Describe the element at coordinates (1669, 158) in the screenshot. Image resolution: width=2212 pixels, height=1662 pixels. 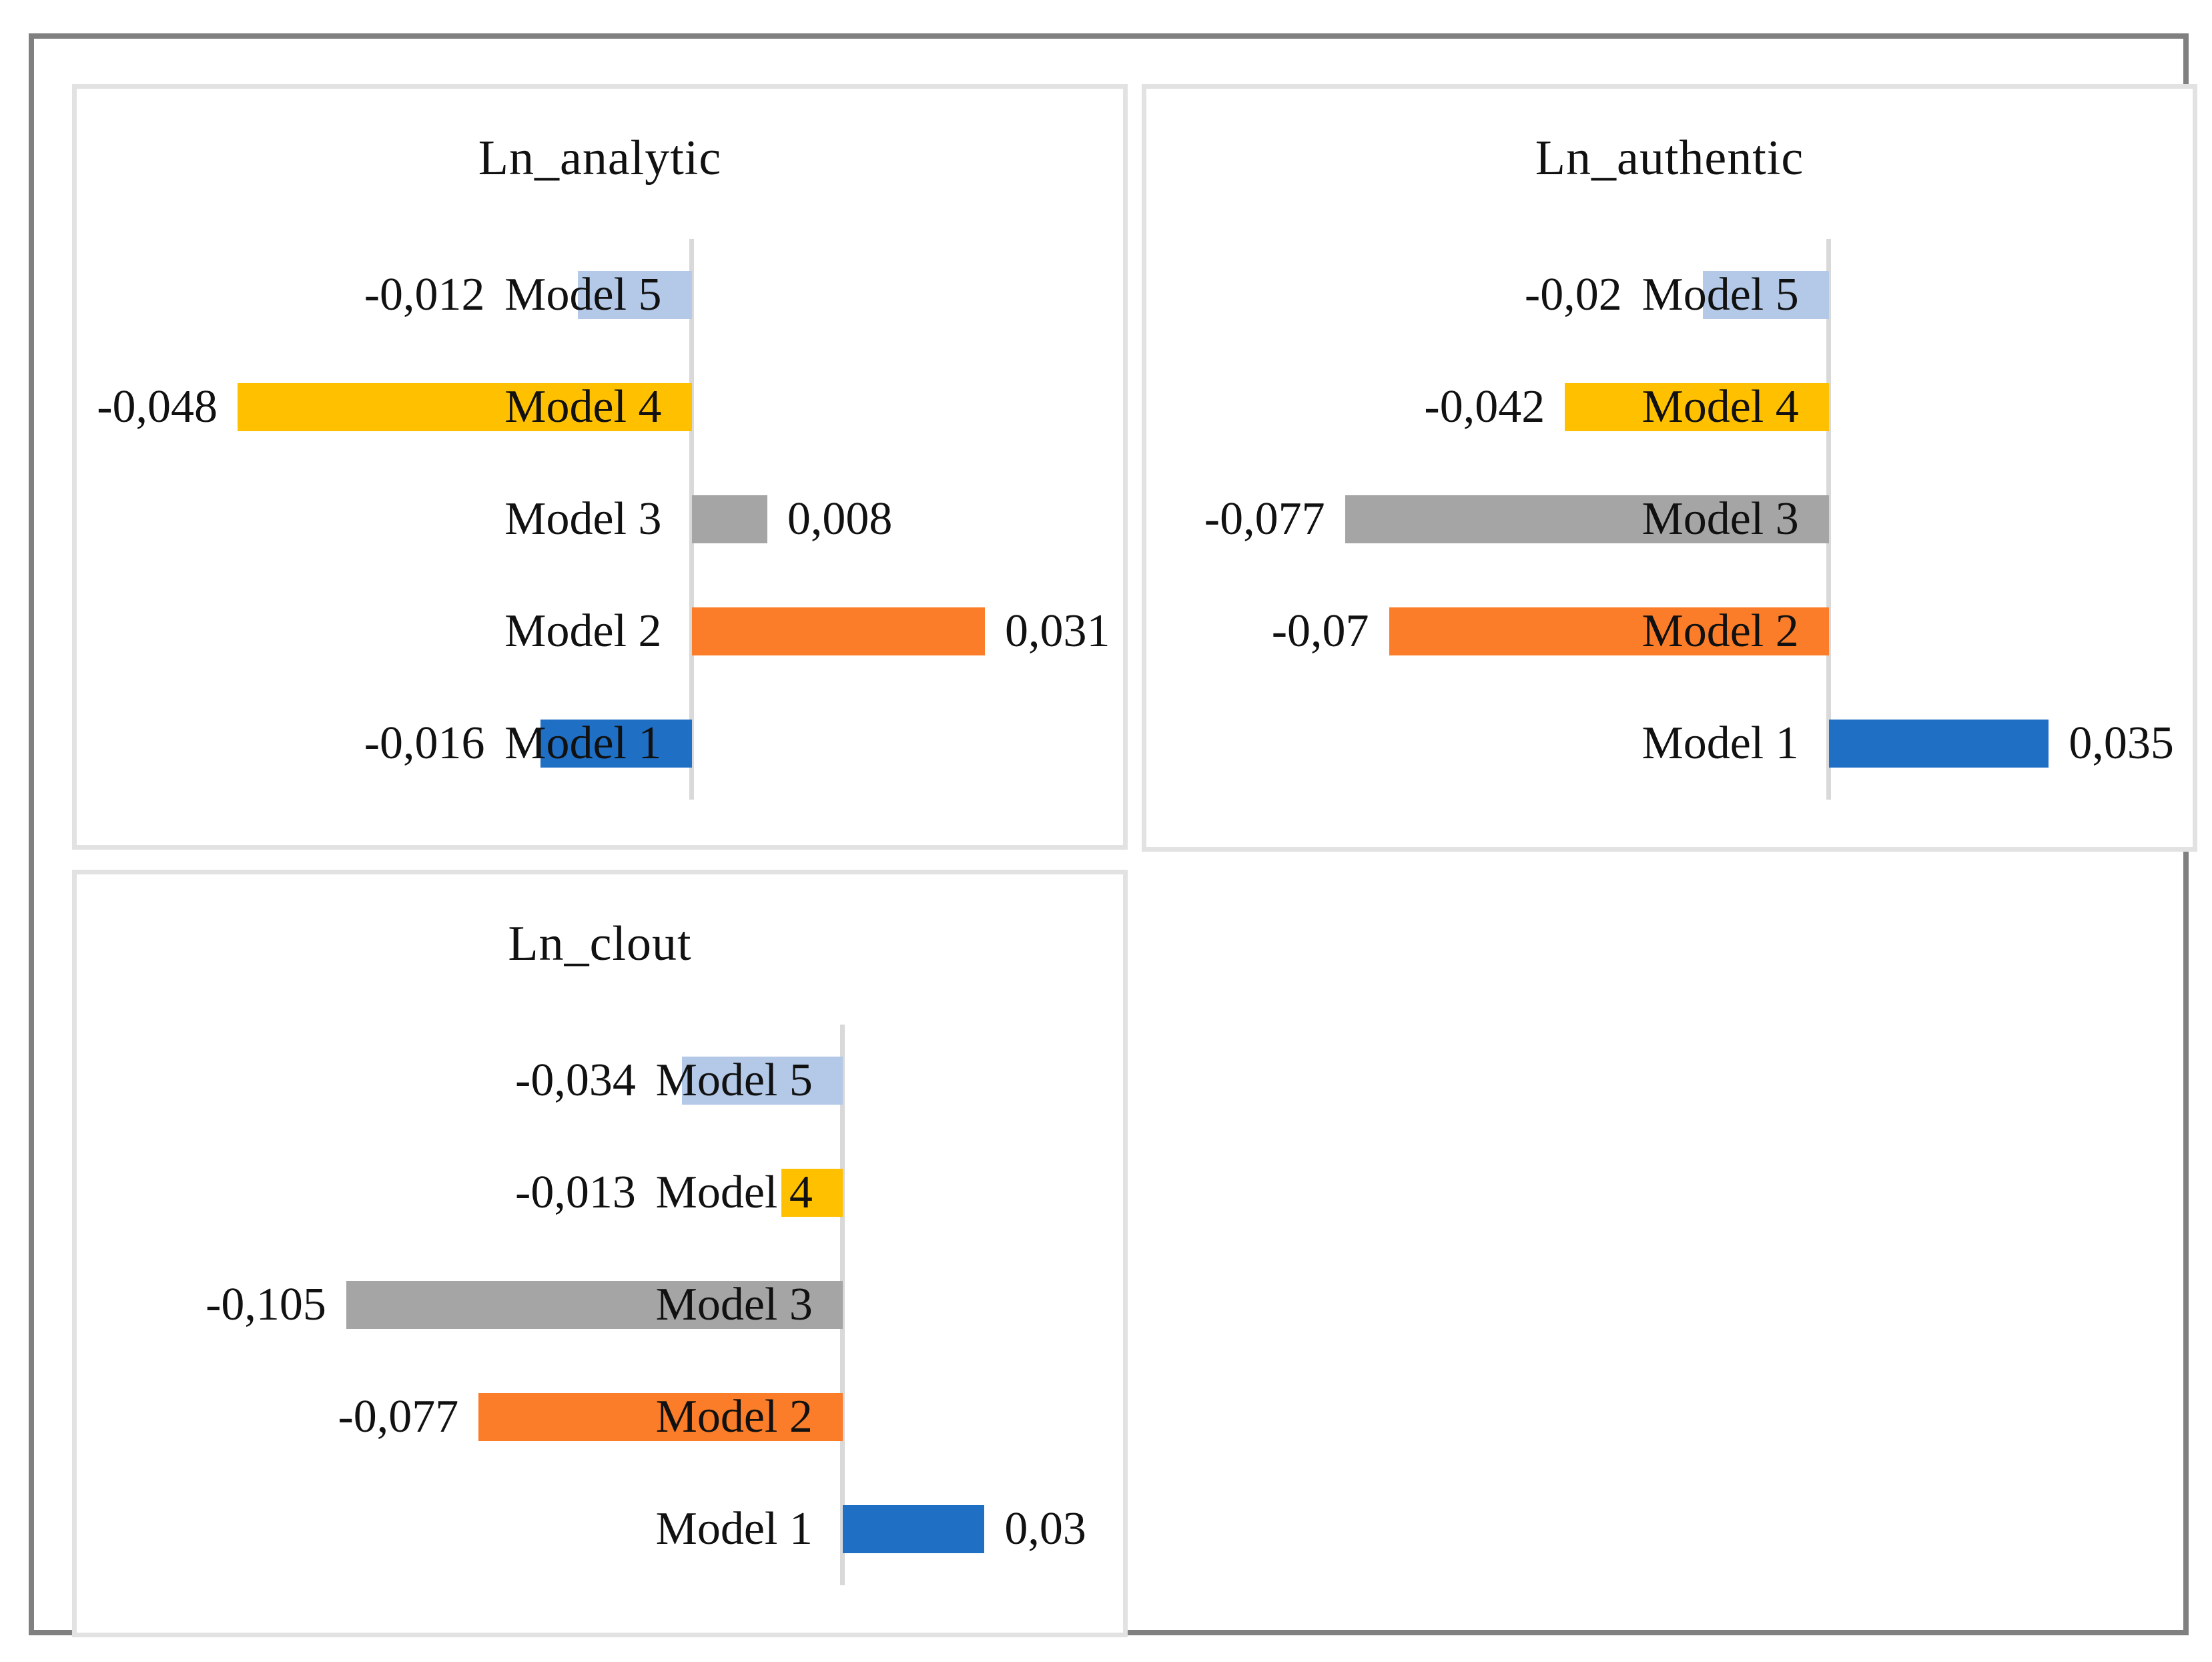
I see `chart-title: Ln_authentic` at that location.